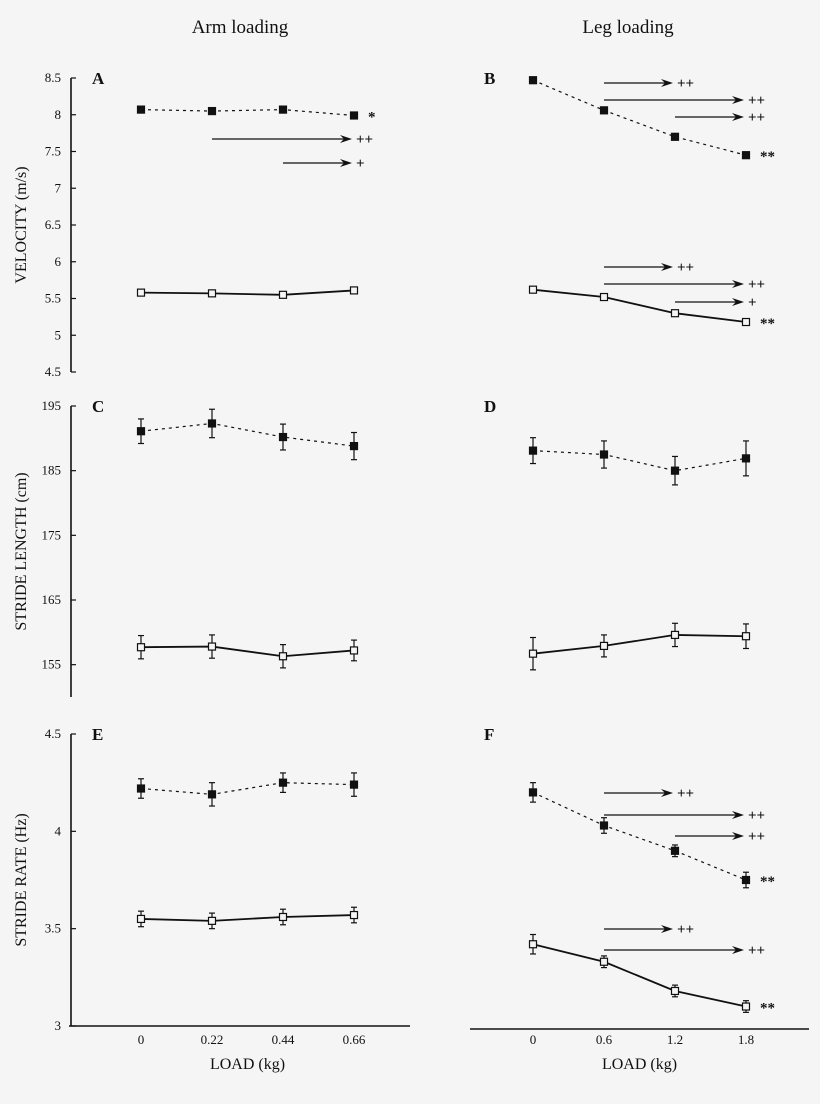 This screenshot has width=820, height=1104. I want to click on y-tick-label-a: 8.5, so click(53, 77).